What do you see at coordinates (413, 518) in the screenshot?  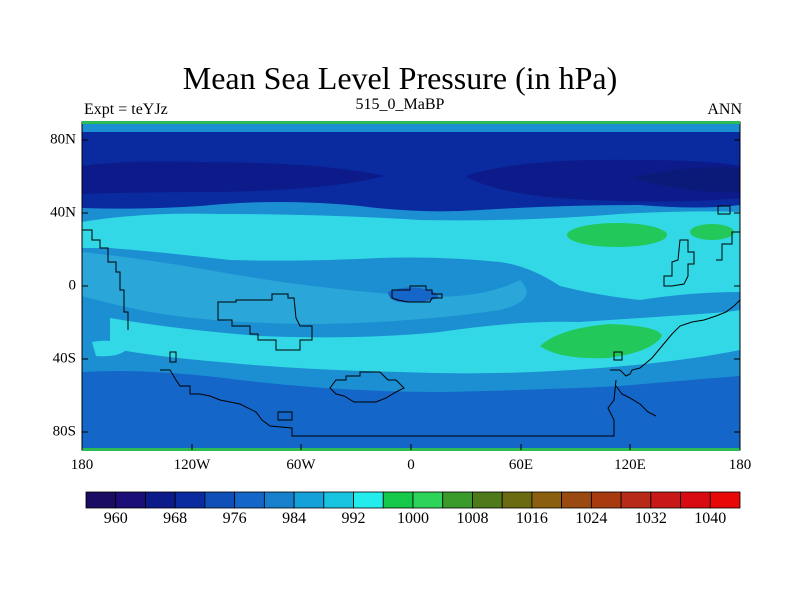 I see `colorbar-label: 1000` at bounding box center [413, 518].